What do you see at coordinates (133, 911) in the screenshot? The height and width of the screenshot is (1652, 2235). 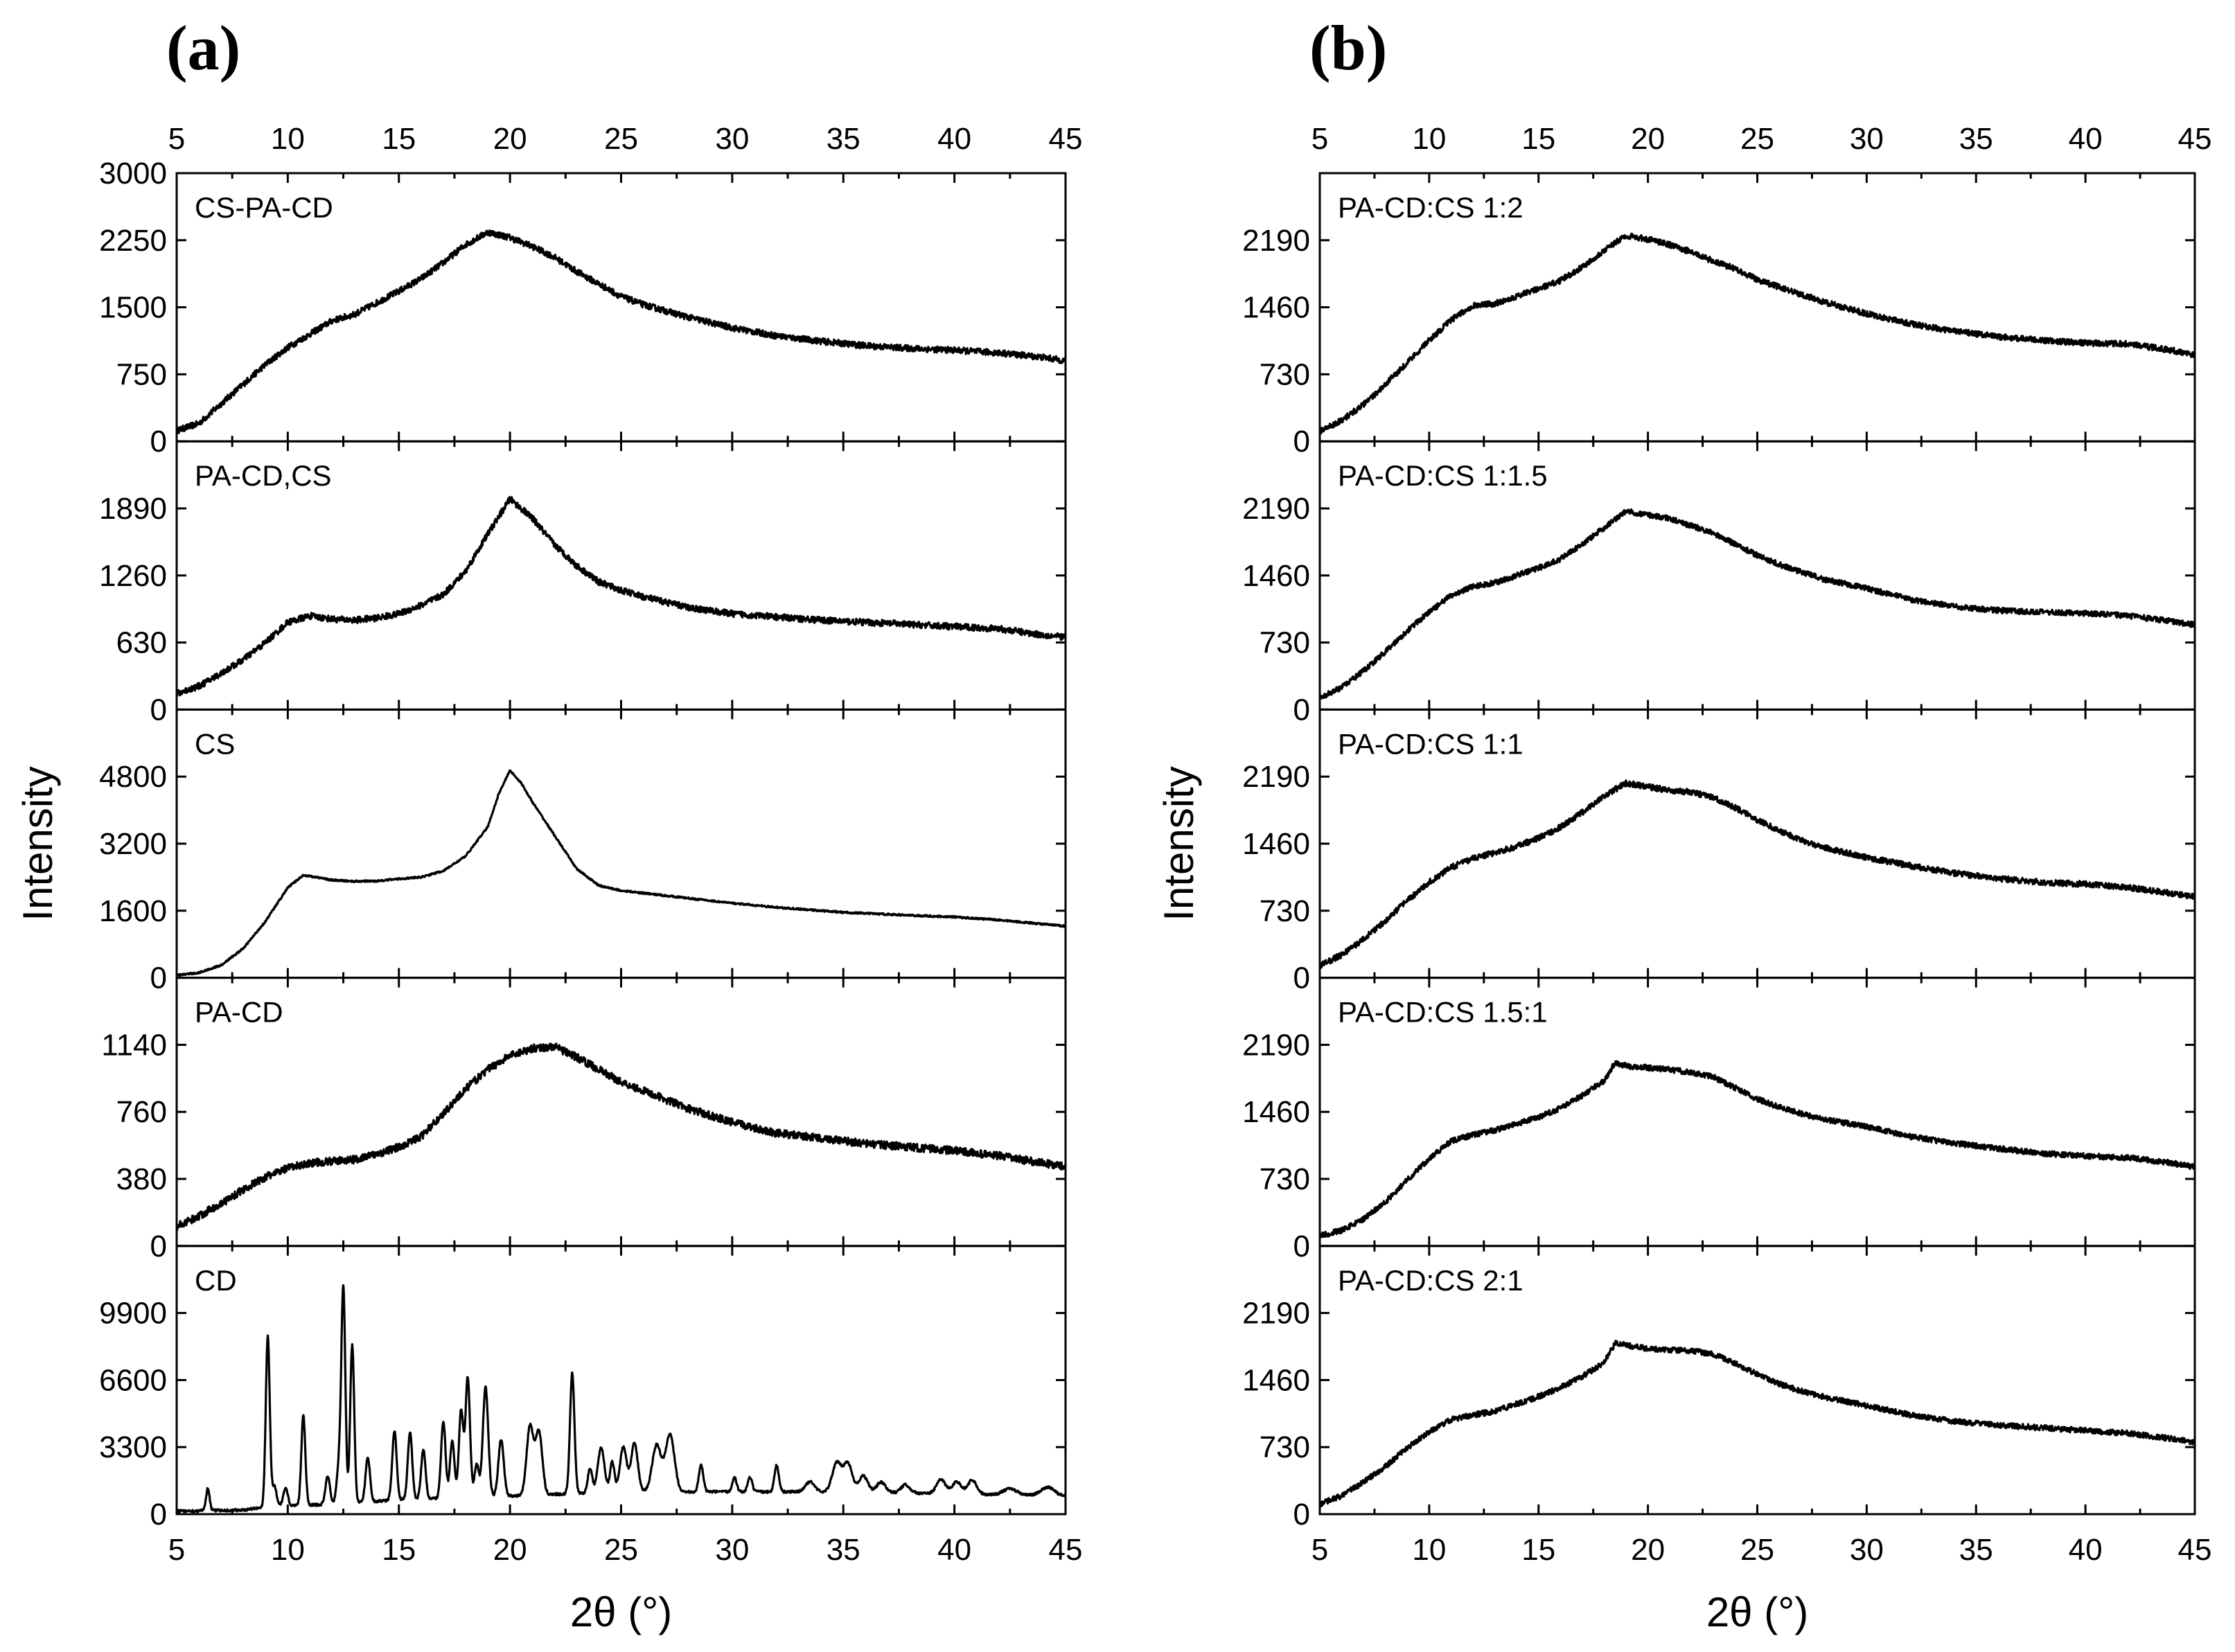 I see `y-tick-label: 1600` at bounding box center [133, 911].